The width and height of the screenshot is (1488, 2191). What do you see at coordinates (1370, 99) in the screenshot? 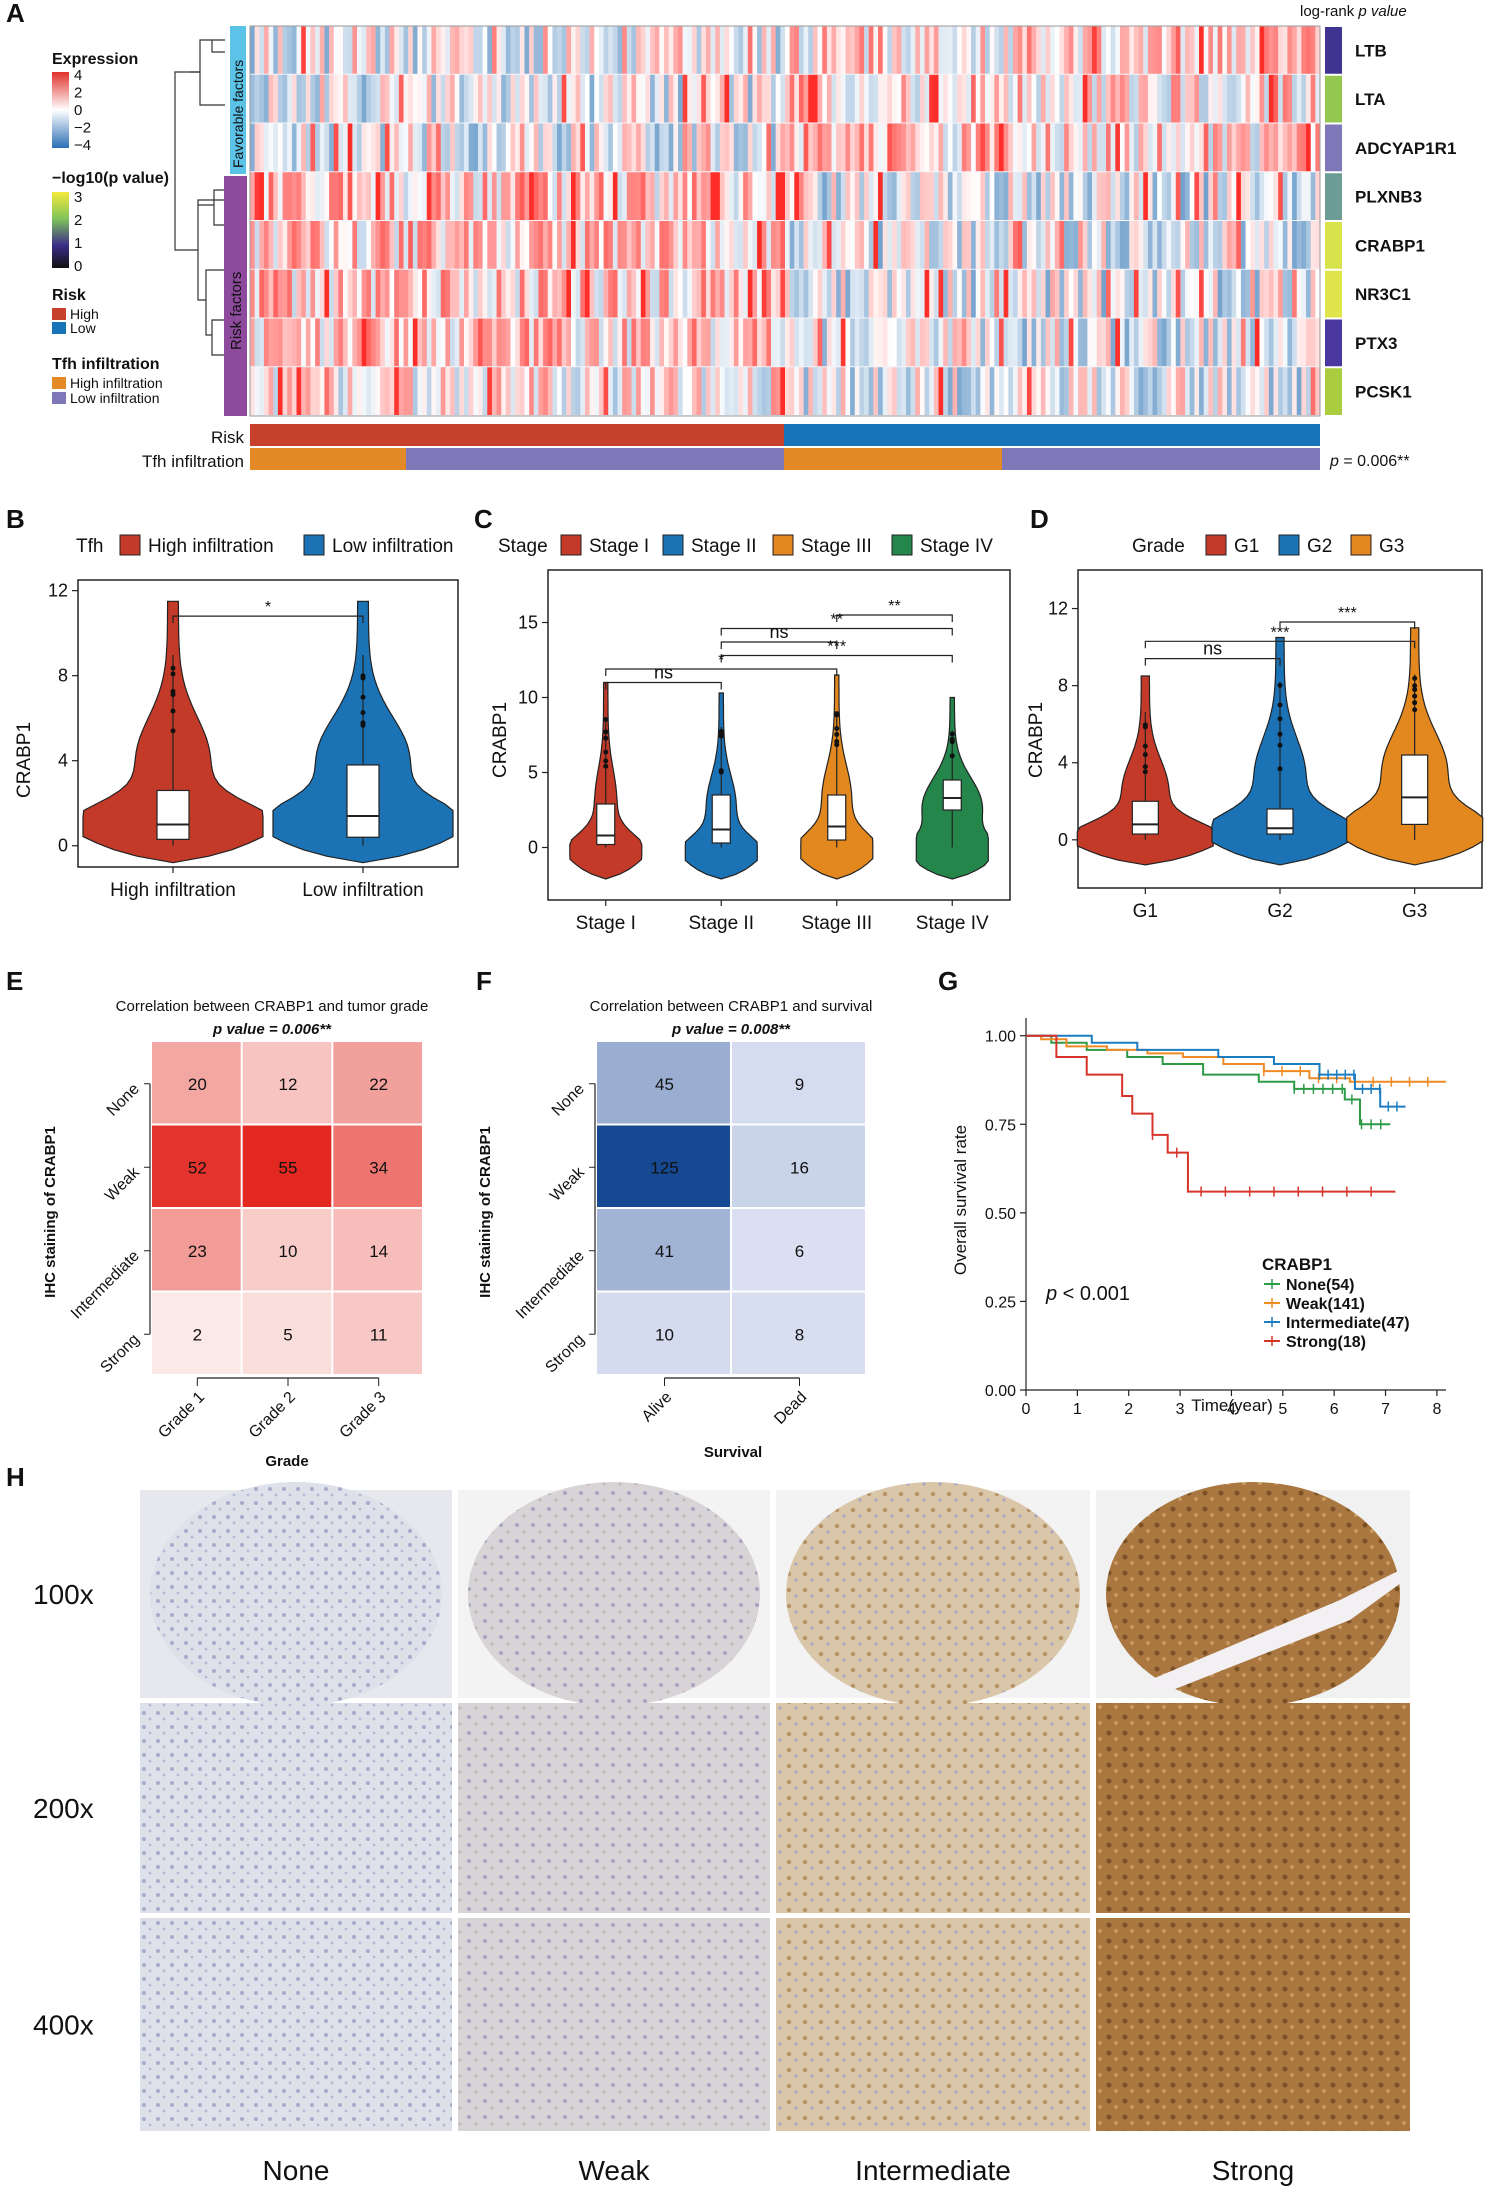
I see `gene-label: LTA` at bounding box center [1370, 99].